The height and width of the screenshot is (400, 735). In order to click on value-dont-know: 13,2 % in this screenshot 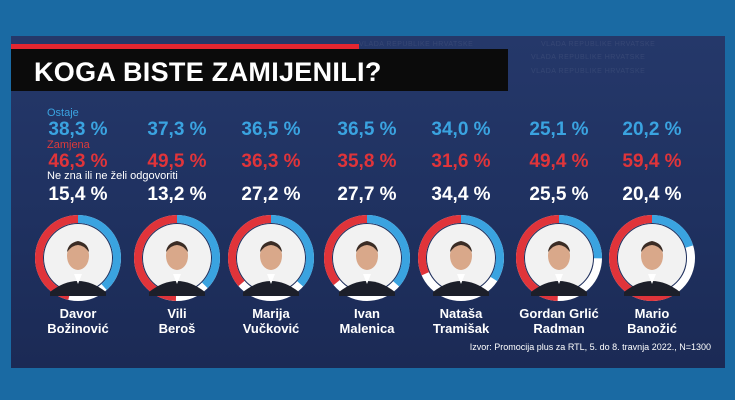, I will do `click(177, 194)`.